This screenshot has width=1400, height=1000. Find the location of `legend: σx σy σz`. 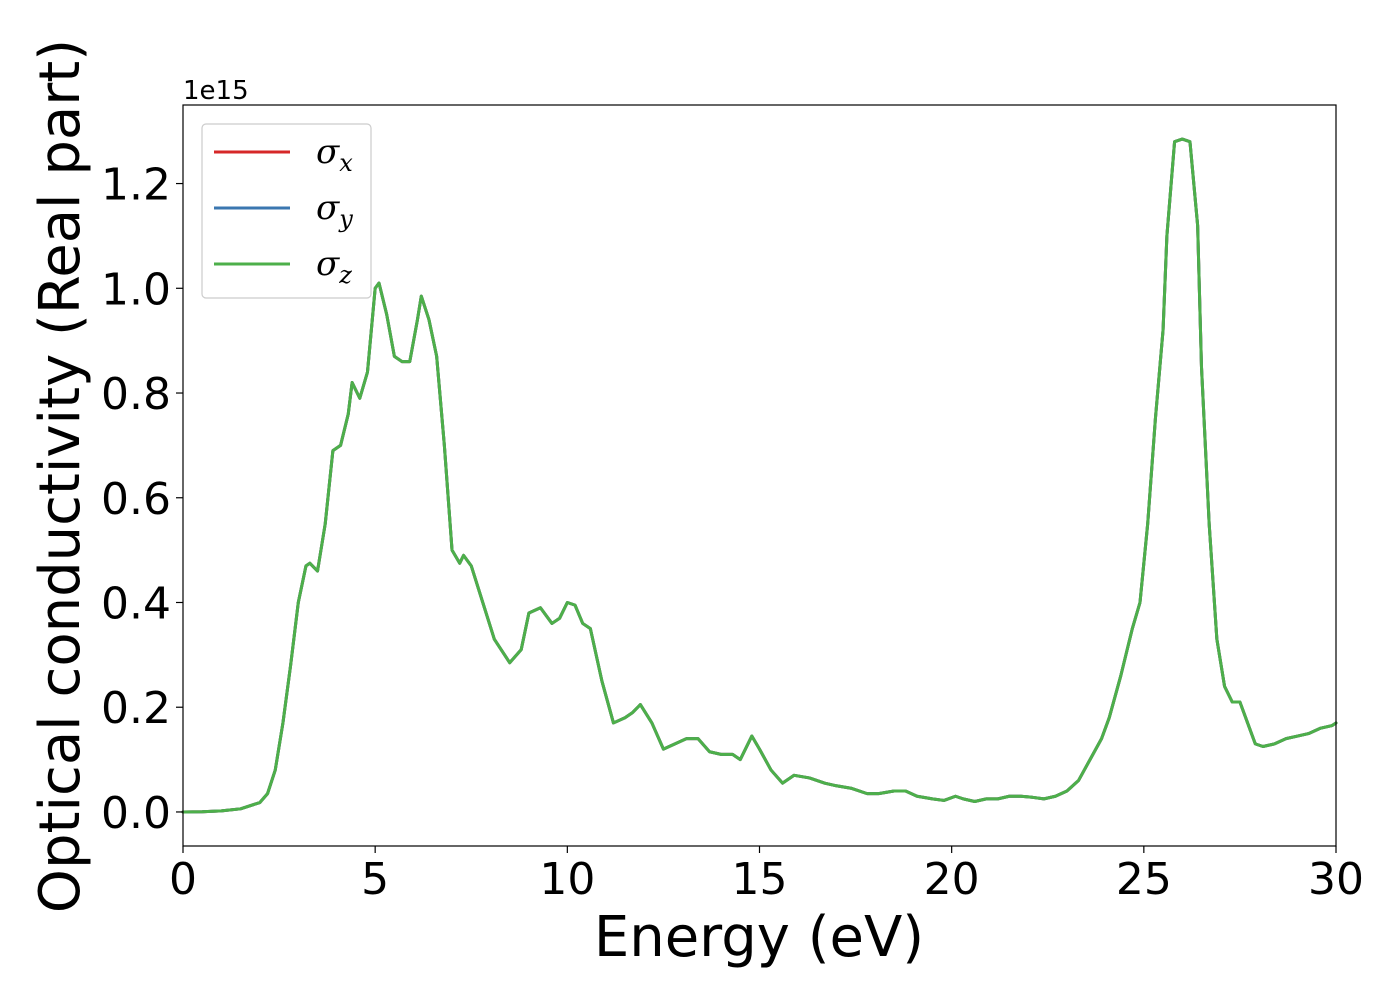

legend: σx σy σz is located at coordinates (286, 211).